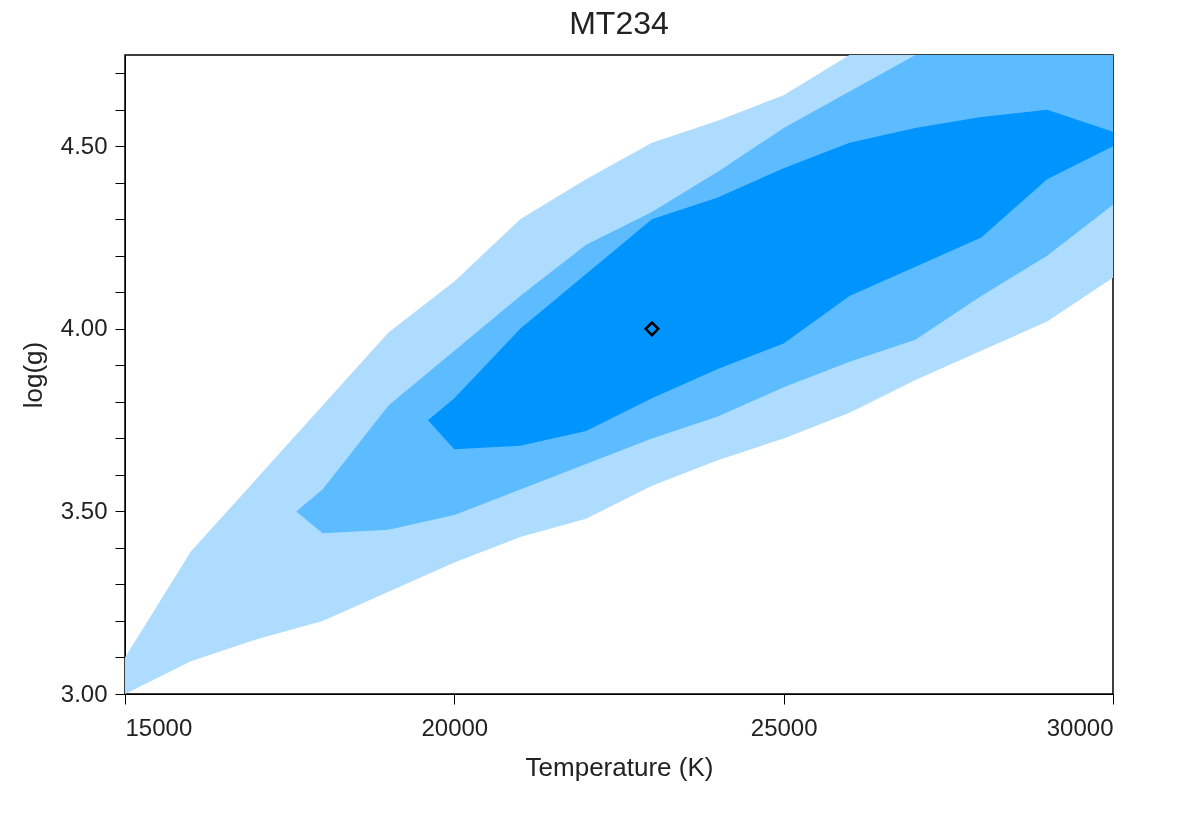 The image size is (1186, 813). What do you see at coordinates (32, 375) in the screenshot?
I see `y-axis-title: log(g)` at bounding box center [32, 375].